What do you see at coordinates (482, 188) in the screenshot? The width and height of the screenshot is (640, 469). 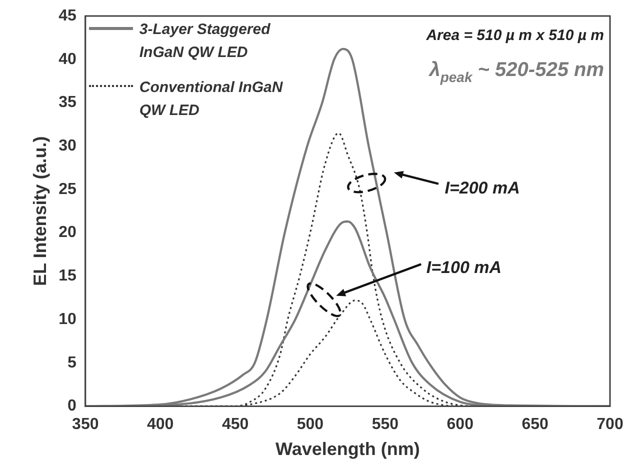 I see `annotation: I=200 mA` at bounding box center [482, 188].